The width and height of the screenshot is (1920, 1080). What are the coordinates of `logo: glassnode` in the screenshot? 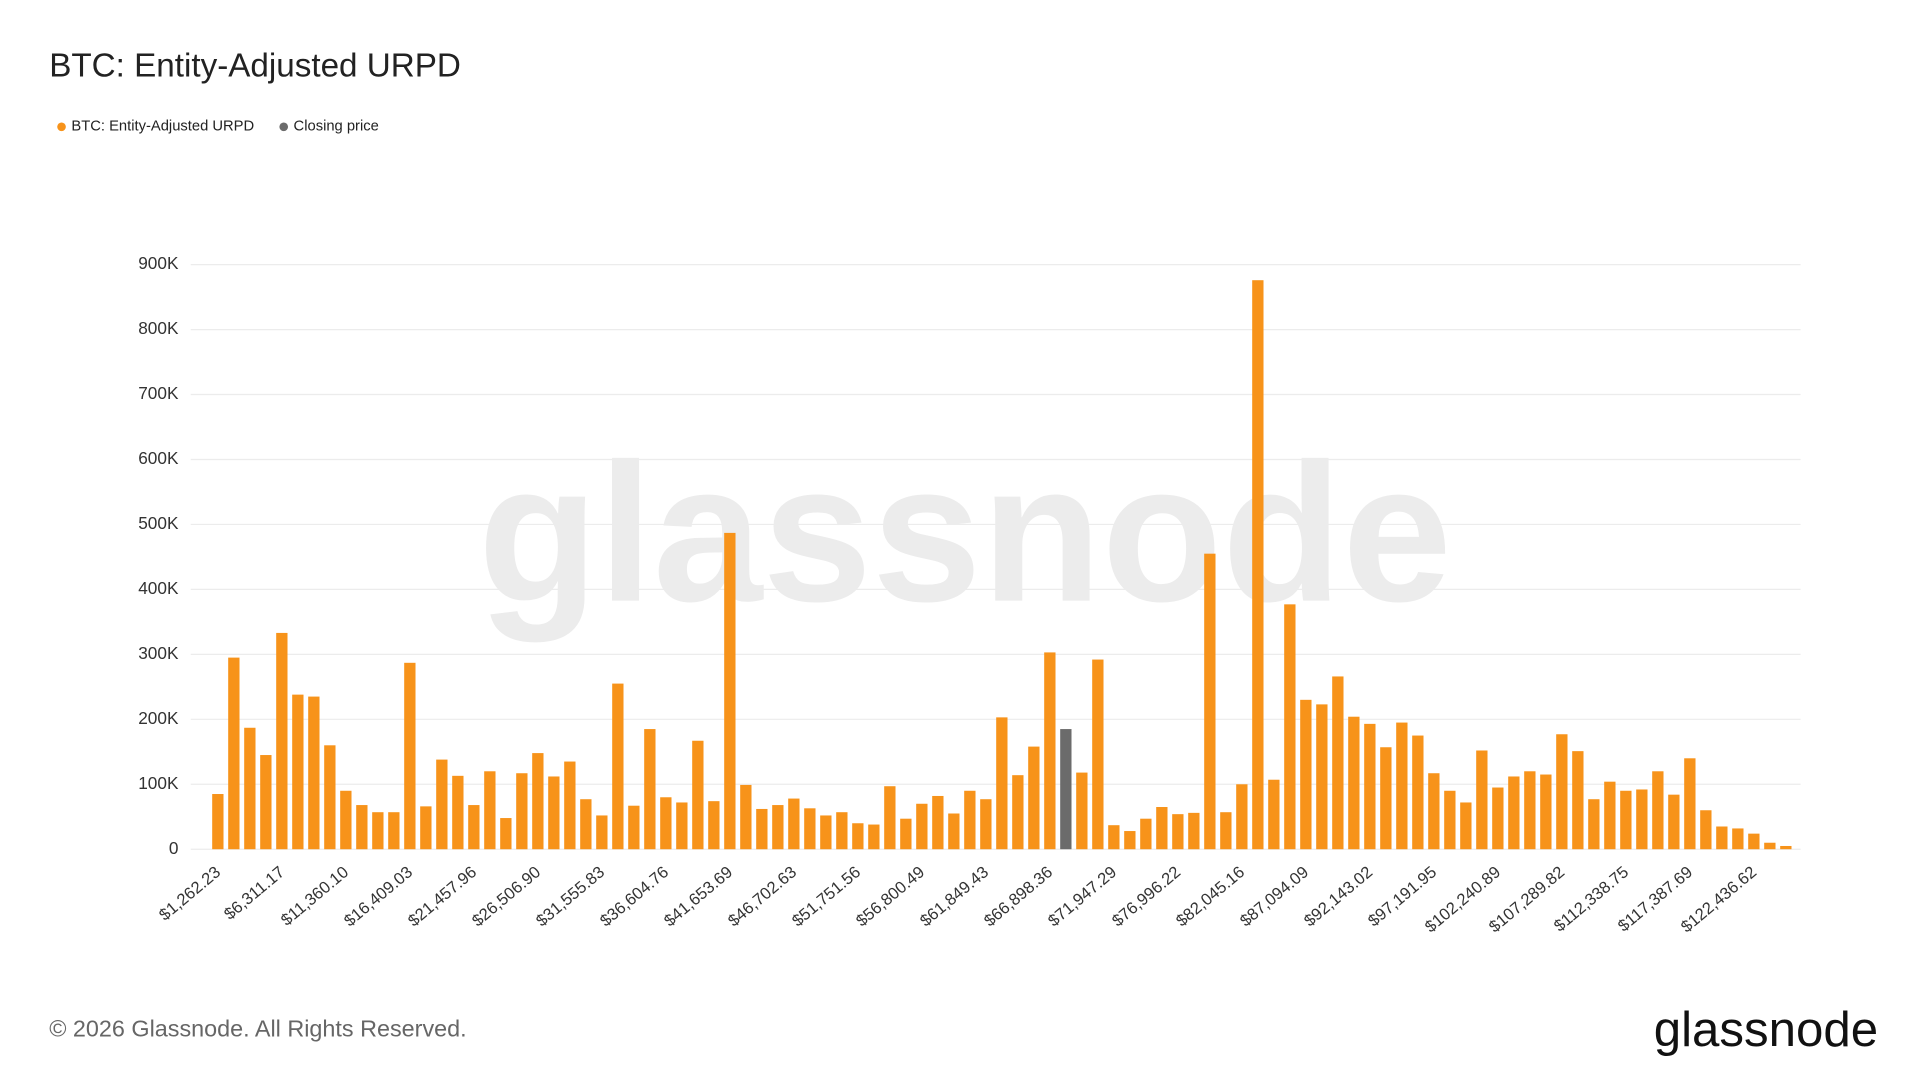 It's located at (1766, 1029).